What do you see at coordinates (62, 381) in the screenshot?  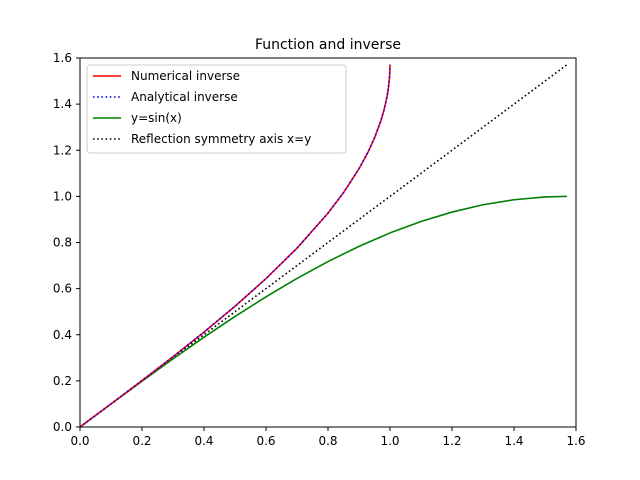 I see `y-tick-label: 0.2` at bounding box center [62, 381].